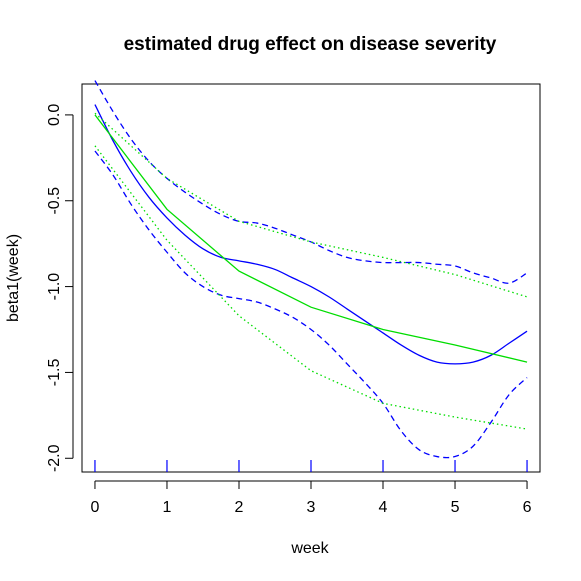 The image size is (581, 581). I want to click on y-tick-label: -1.0, so click(54, 287).